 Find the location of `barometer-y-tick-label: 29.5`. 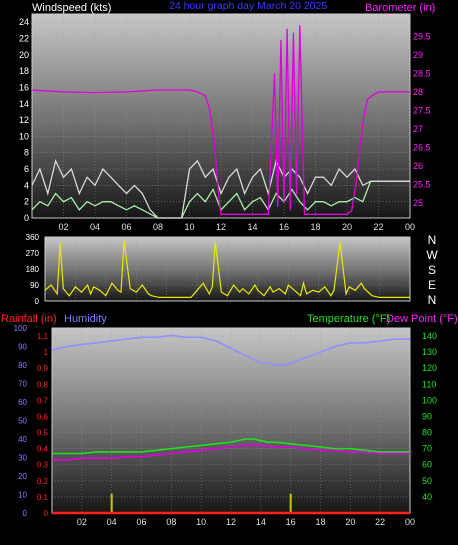

barometer-y-tick-label: 29.5 is located at coordinates (422, 36).